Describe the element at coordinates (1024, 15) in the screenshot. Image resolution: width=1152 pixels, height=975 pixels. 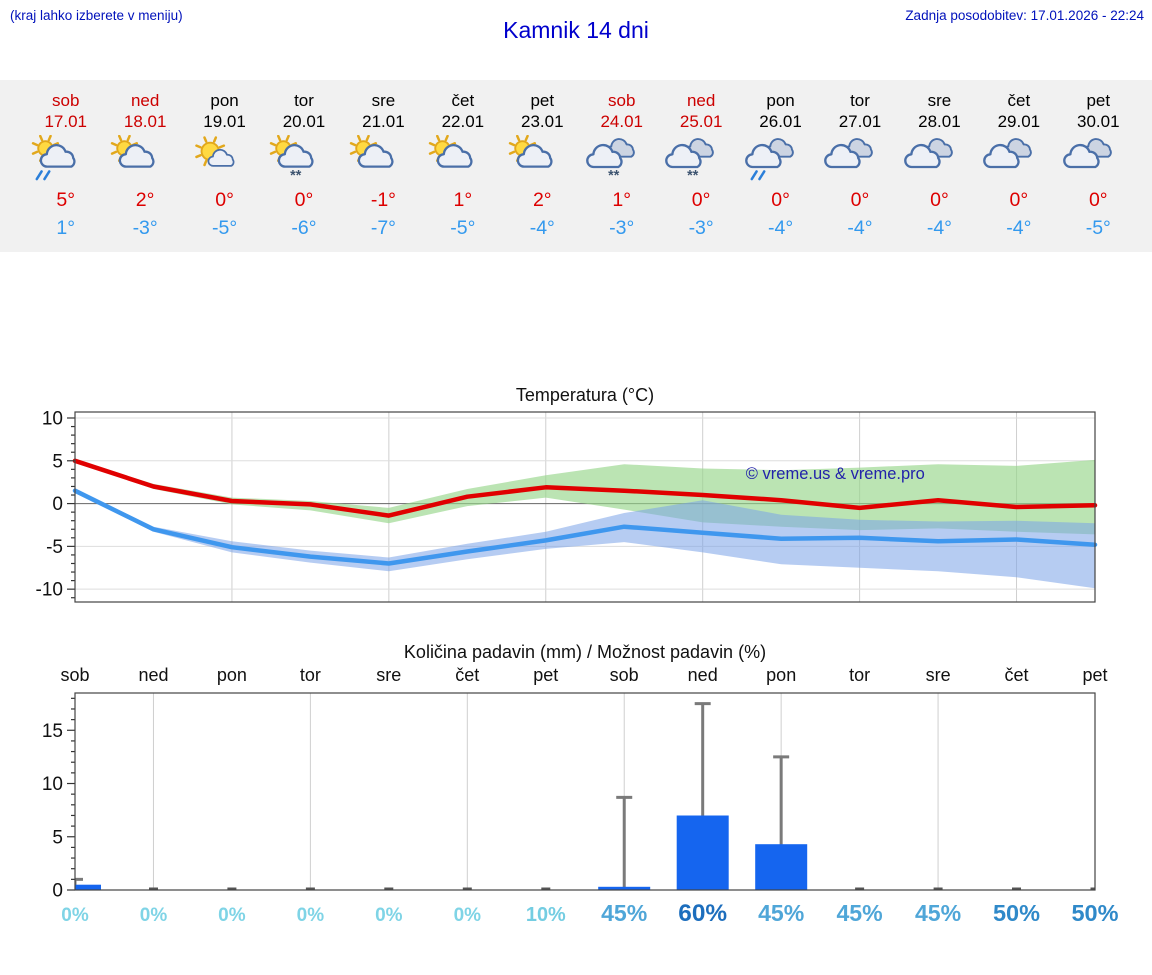
I see `last-update: Zadnja posodobitev: 17.01.2026 - 22:24` at that location.